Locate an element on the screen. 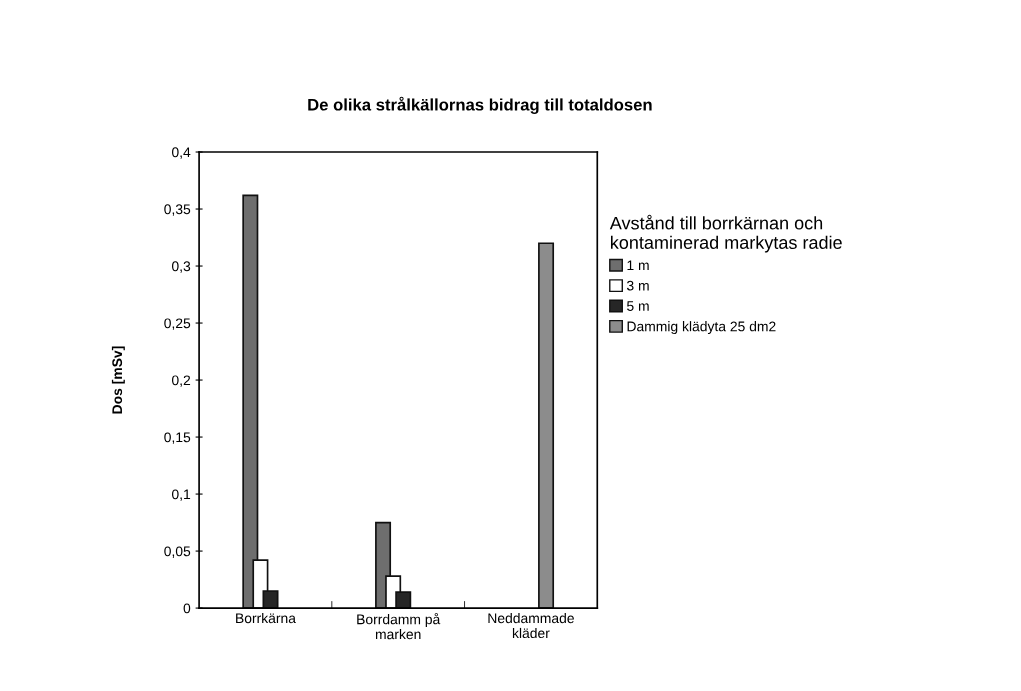 The width and height of the screenshot is (1021, 691). y-tick-label: 0,1 is located at coordinates (181, 495).